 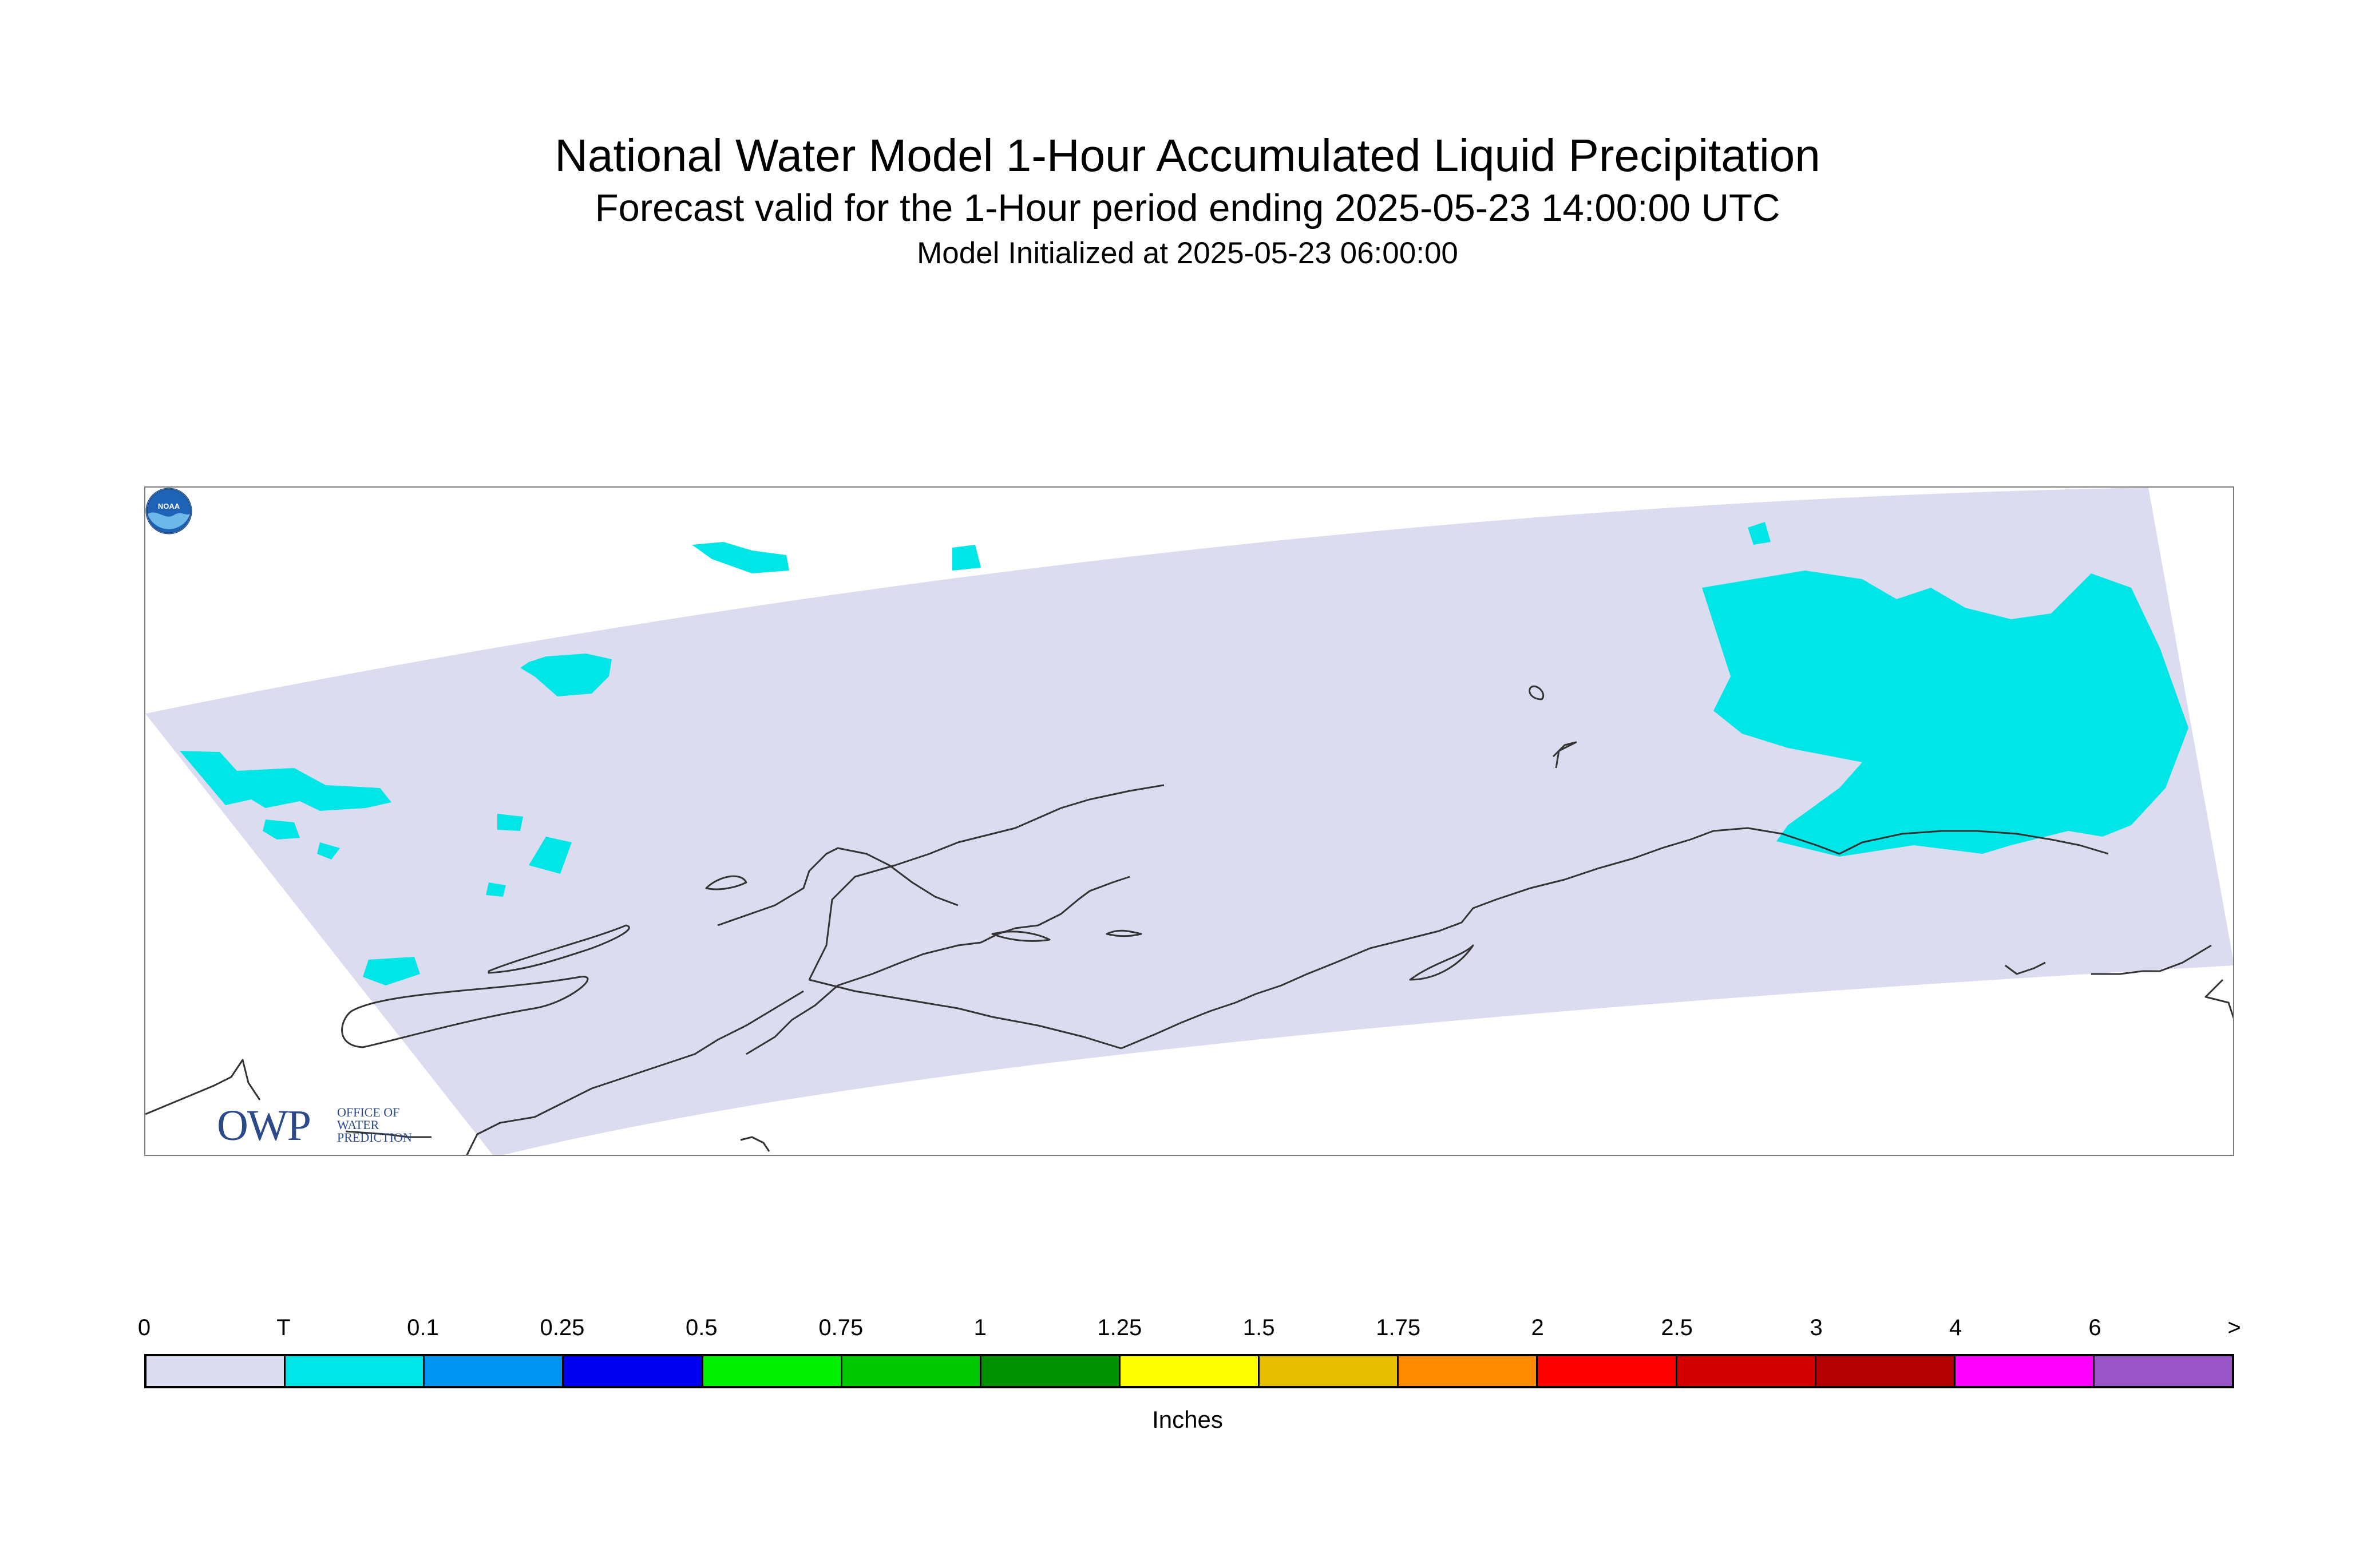 What do you see at coordinates (980, 1327) in the screenshot?
I see `legend-tick-label: 1` at bounding box center [980, 1327].